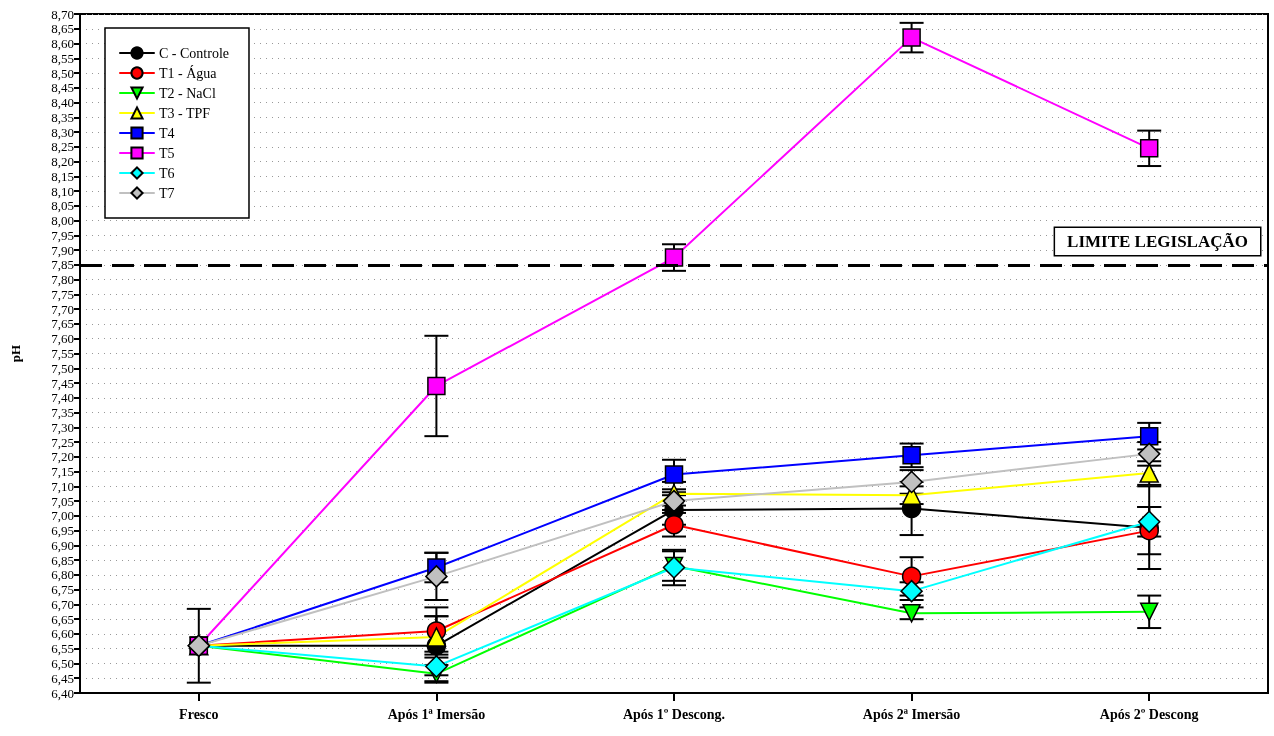 Image resolution: width=1274 pixels, height=736 pixels. I want to click on y-tick-label: 6,80, so click(62, 575).